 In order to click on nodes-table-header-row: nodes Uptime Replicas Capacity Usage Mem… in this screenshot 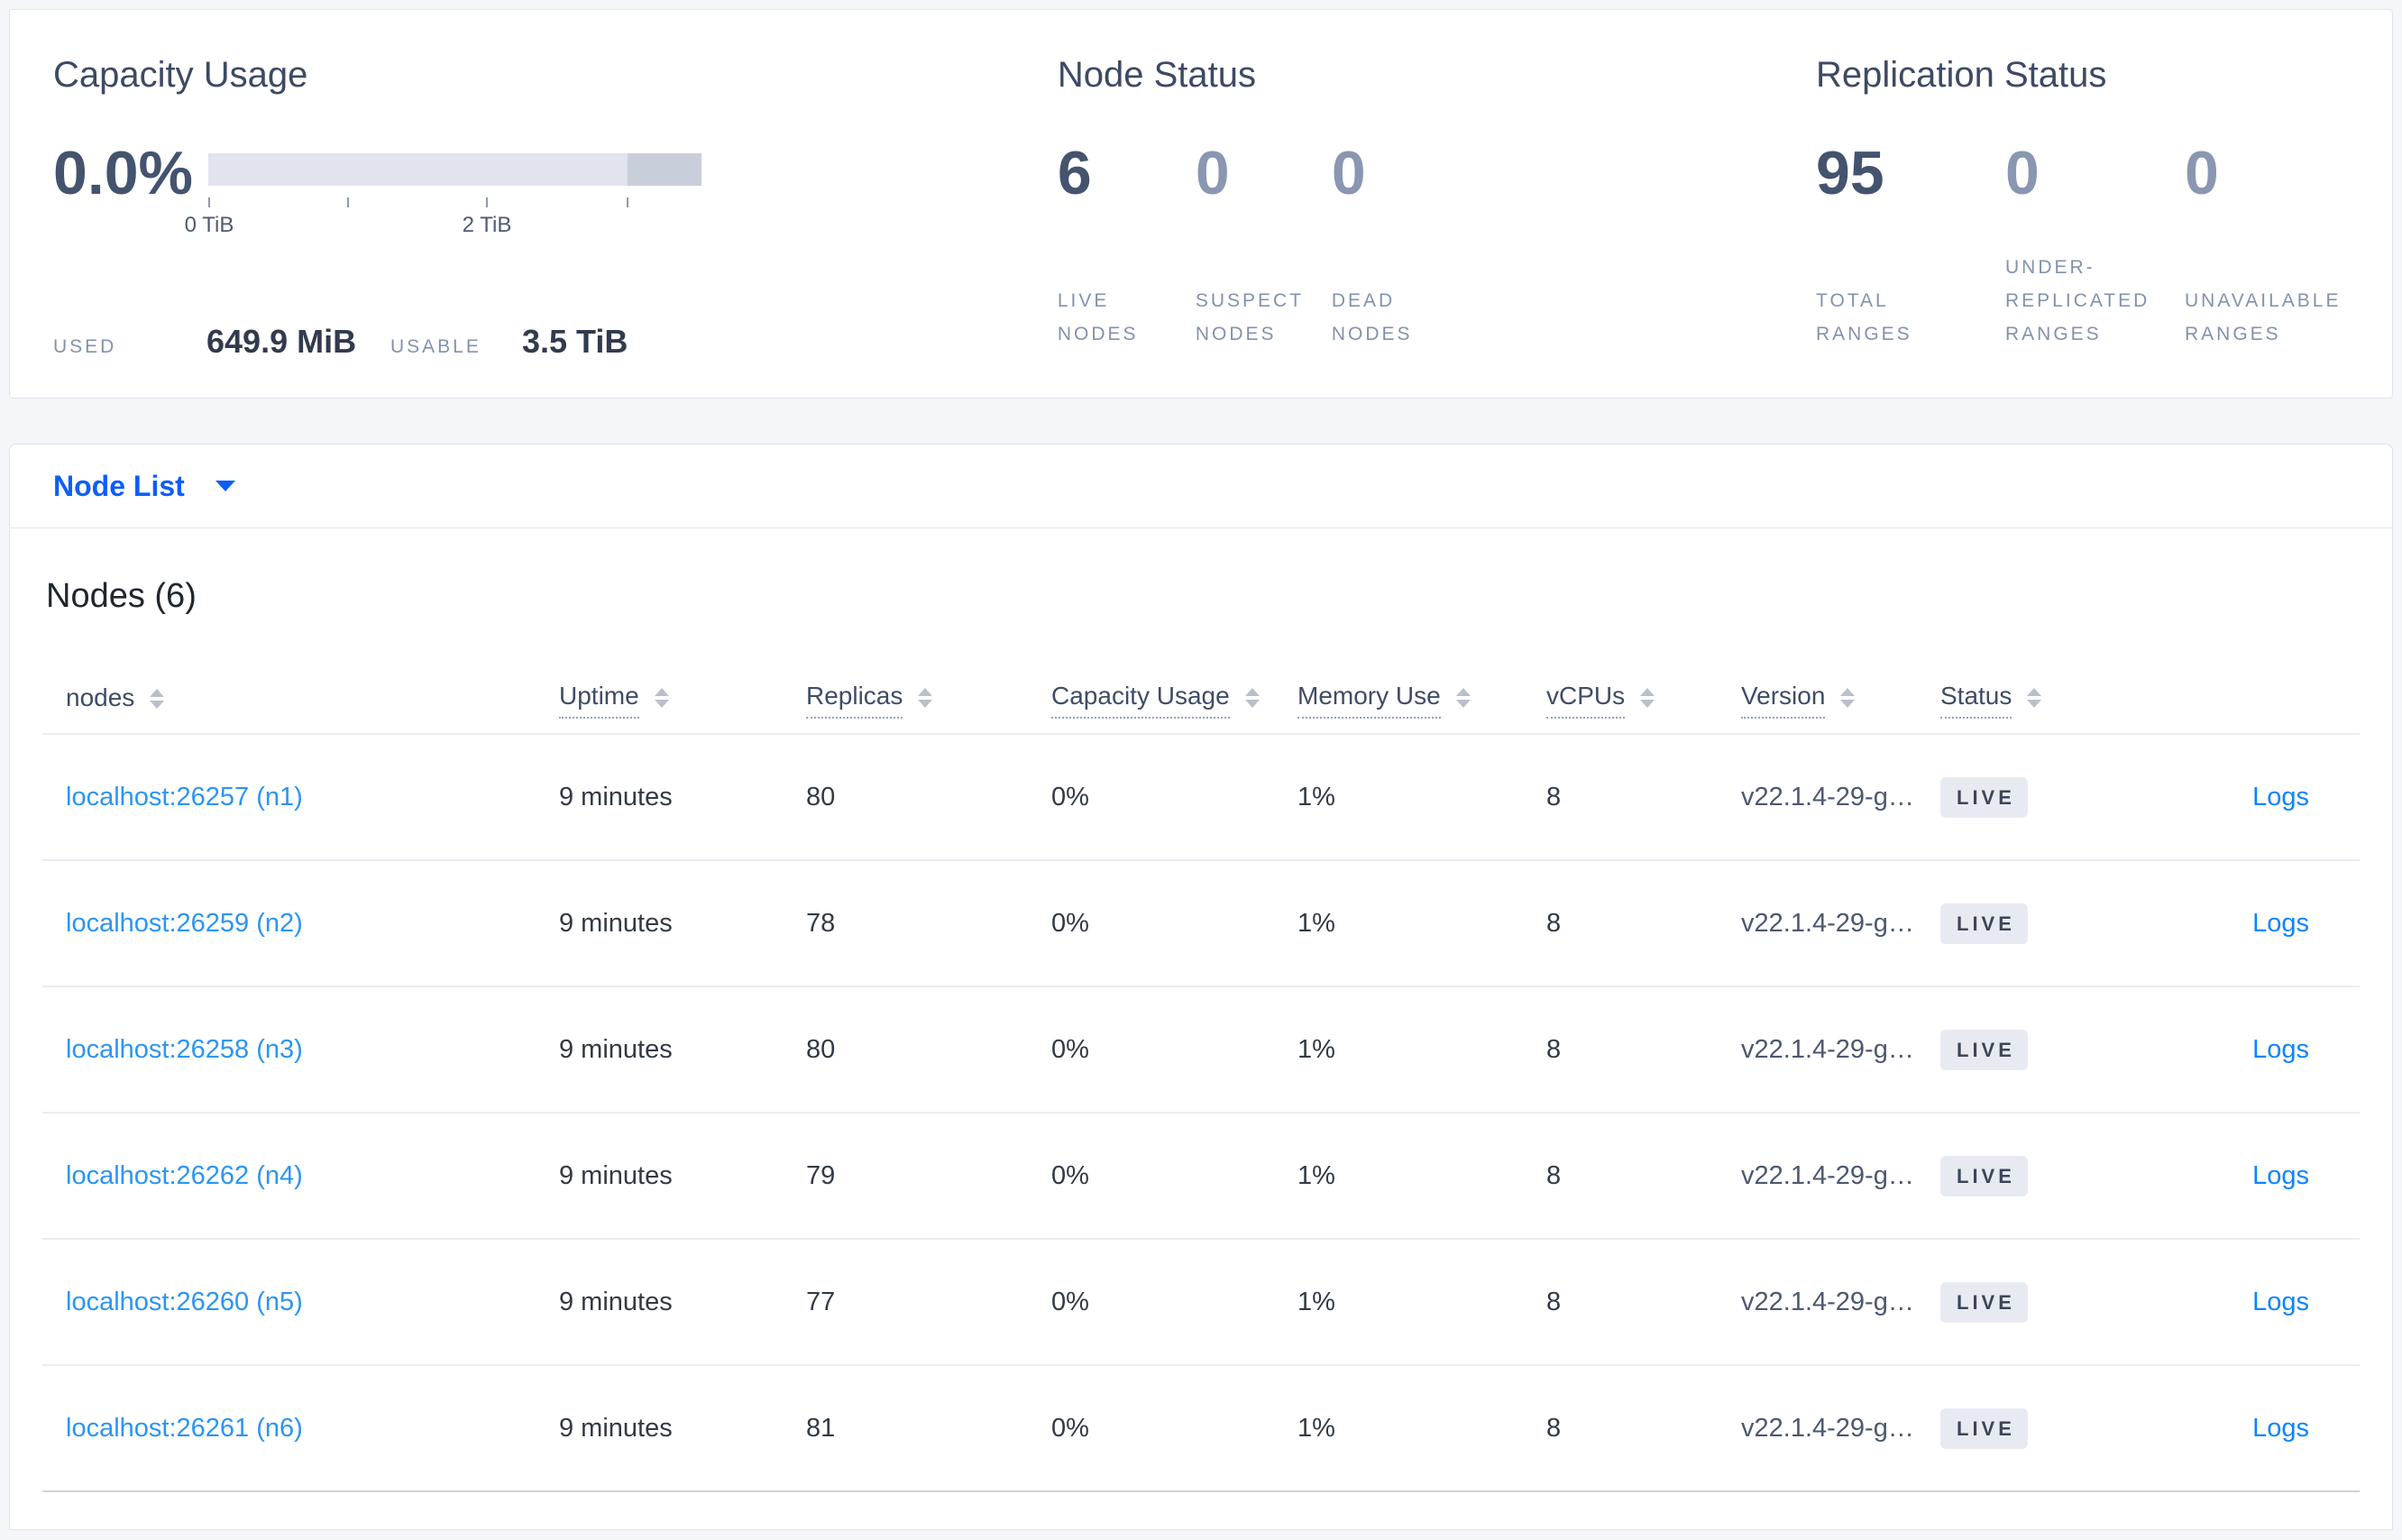, I will do `click(1201, 675)`.